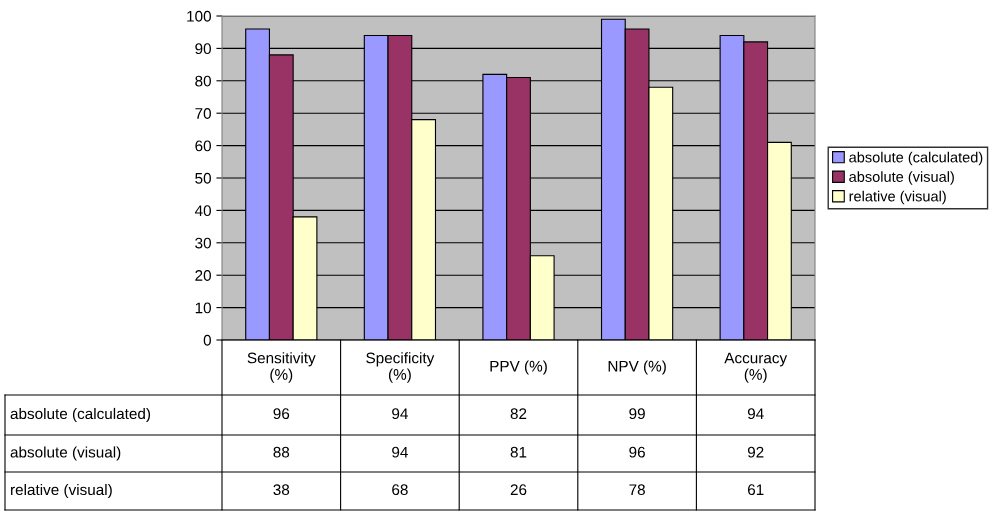 The height and width of the screenshot is (520, 1006). What do you see at coordinates (203, 275) in the screenshot?
I see `y-tick-label: 20` at bounding box center [203, 275].